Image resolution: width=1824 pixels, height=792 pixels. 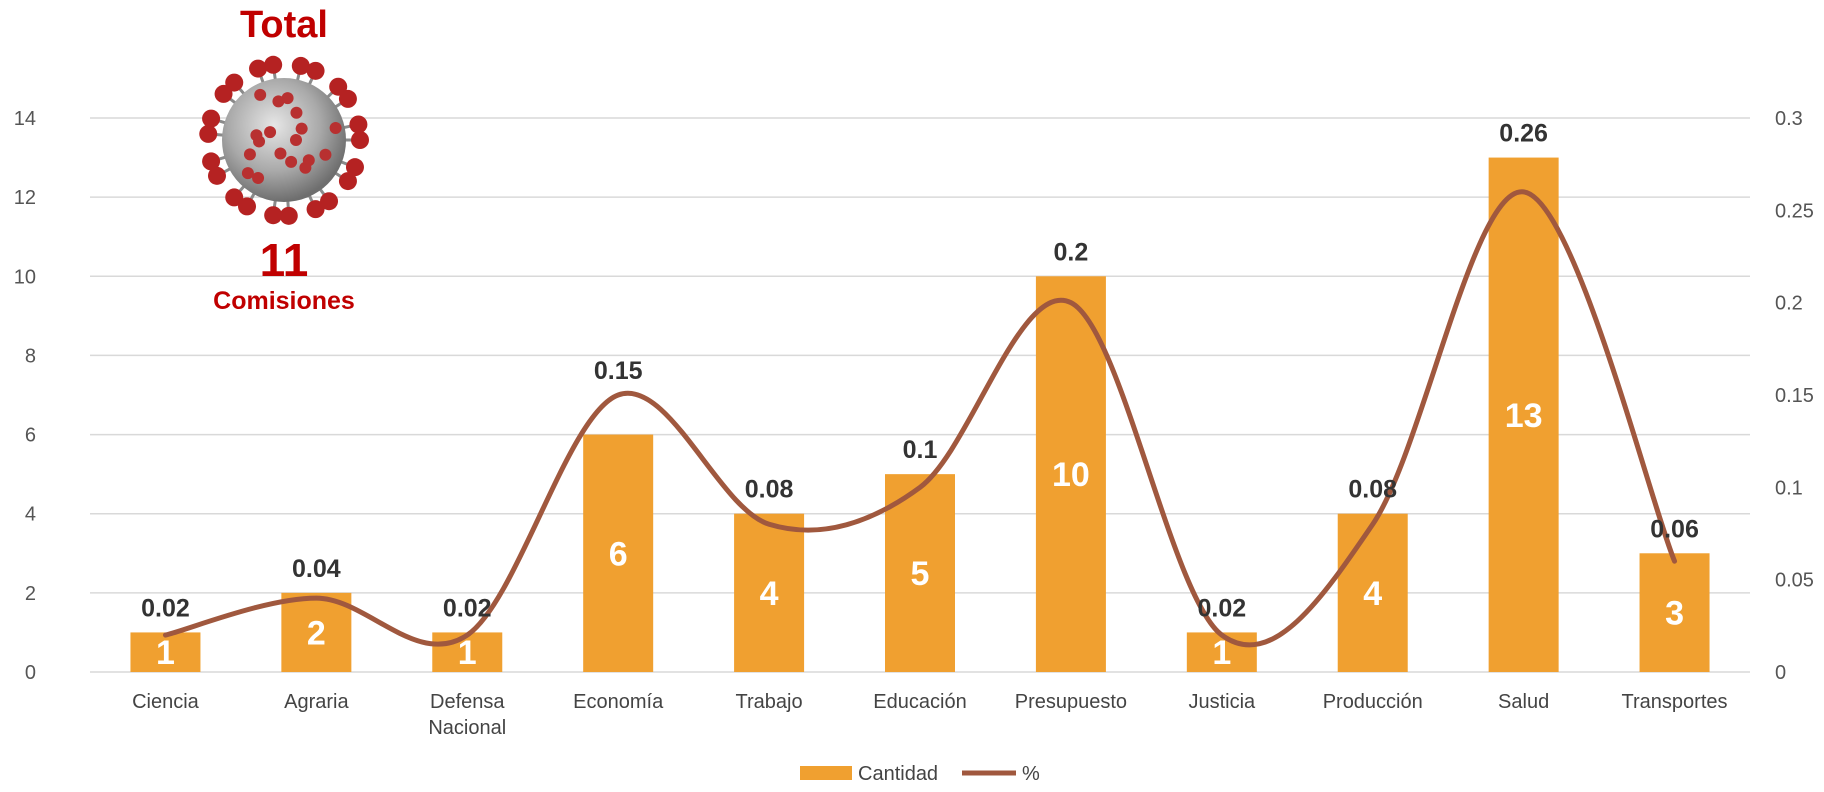 I want to click on badge-subtitle: Comisiones, so click(x=284, y=301).